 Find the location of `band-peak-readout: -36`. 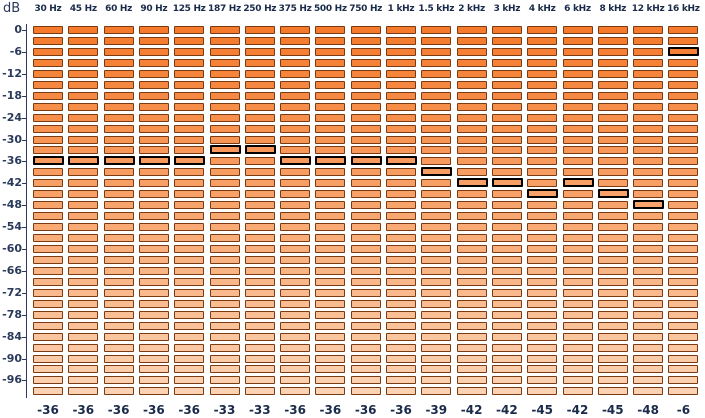

band-peak-readout: -36 is located at coordinates (401, 410).